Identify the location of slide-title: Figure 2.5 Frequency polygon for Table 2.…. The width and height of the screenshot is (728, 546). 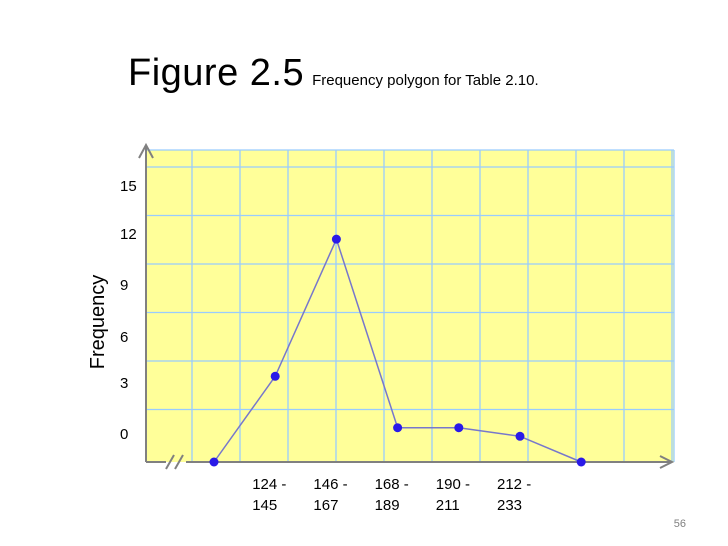
(333, 73).